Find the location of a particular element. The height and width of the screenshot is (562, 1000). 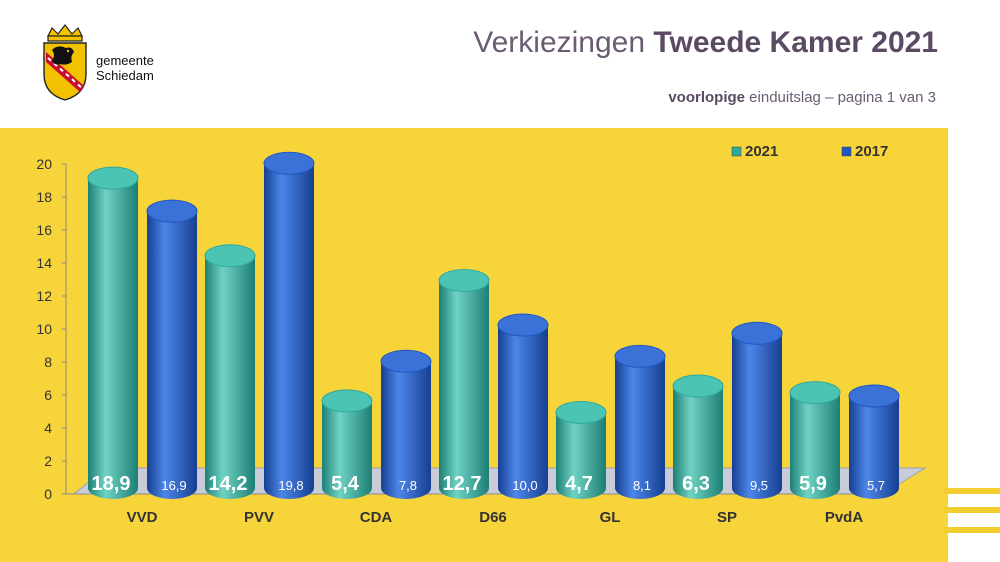

page-title: Verkiezingen Tweede Kamer 2021 is located at coordinates (705, 43).